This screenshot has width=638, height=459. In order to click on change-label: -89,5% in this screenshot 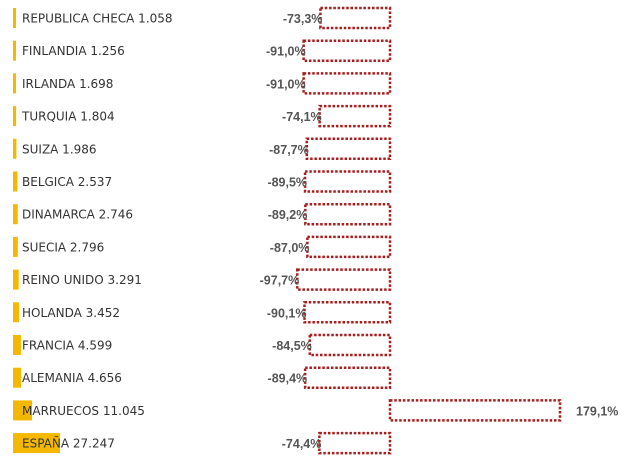, I will do `click(287, 183)`.